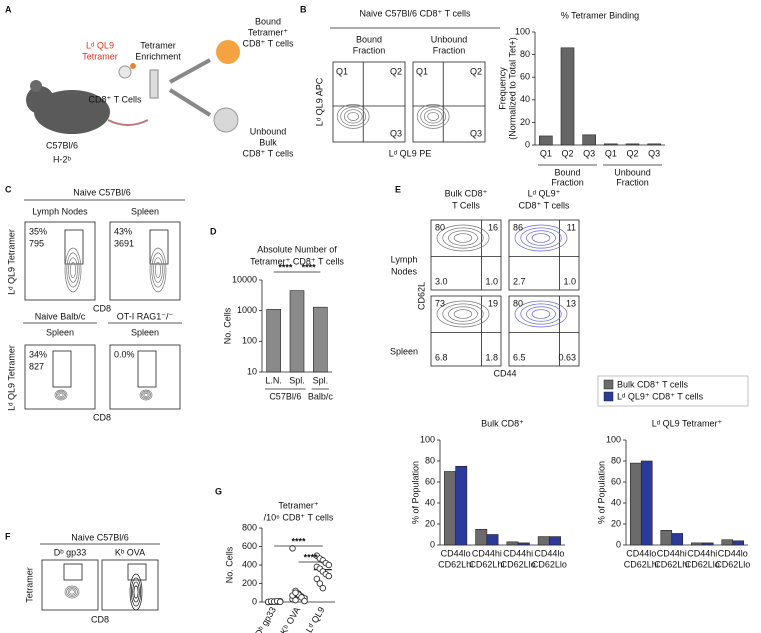 Image resolution: width=761 pixels, height=633 pixels. Describe the element at coordinates (342, 71) in the screenshot. I see `quadrant: Q1` at that location.